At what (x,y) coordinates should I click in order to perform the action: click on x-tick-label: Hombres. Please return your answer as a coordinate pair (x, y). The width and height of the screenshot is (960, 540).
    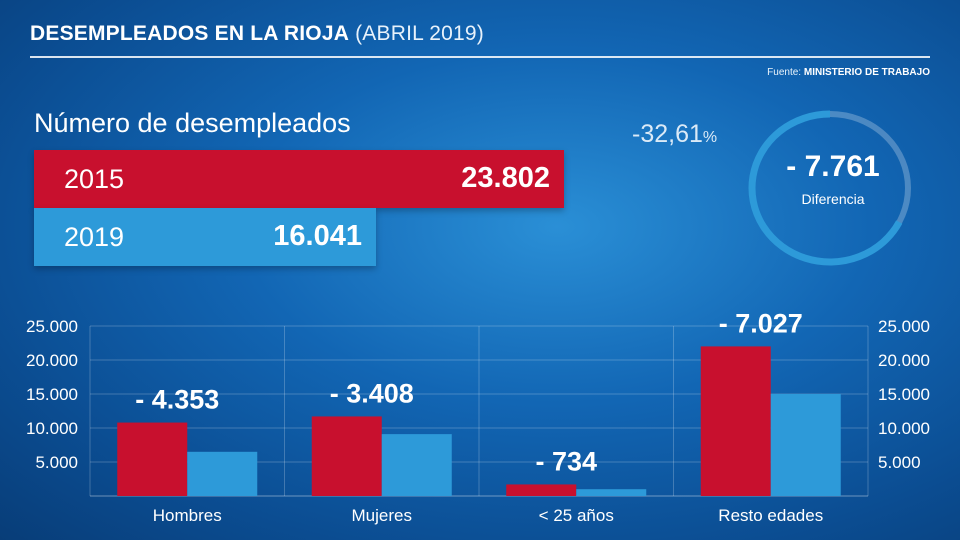
    Looking at the image, I should click on (187, 515).